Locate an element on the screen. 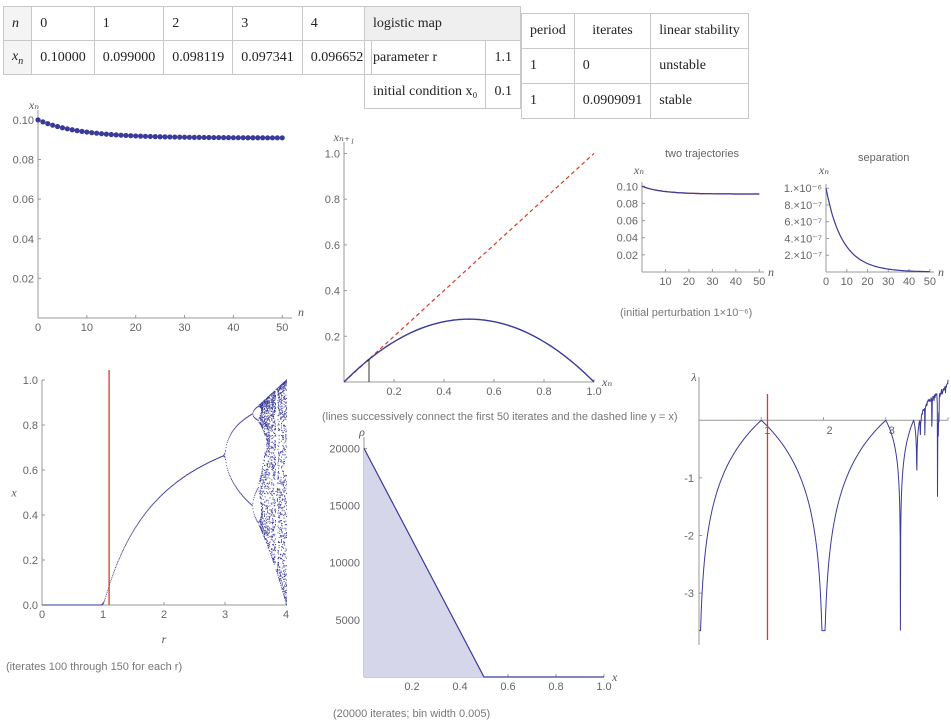  density-histogram-plot: 0.2 0.4 0.6 0.8 1.0 5000 10000 15000 20000 ρ x is located at coordinates (473, 559).